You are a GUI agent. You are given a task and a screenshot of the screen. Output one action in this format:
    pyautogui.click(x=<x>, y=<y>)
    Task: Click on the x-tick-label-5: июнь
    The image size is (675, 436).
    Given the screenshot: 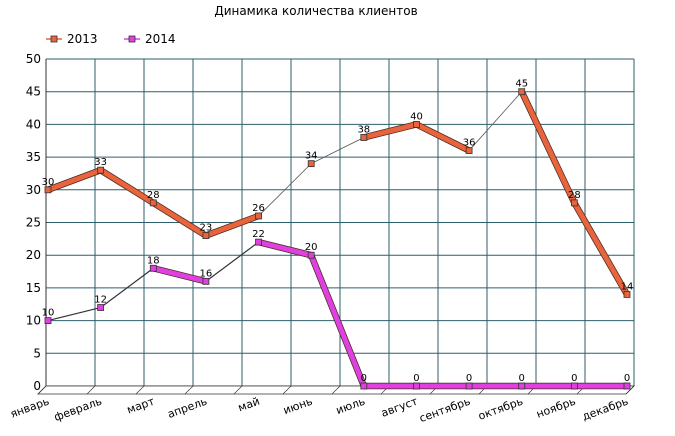 What is the action you would take?
    pyautogui.click(x=297, y=406)
    